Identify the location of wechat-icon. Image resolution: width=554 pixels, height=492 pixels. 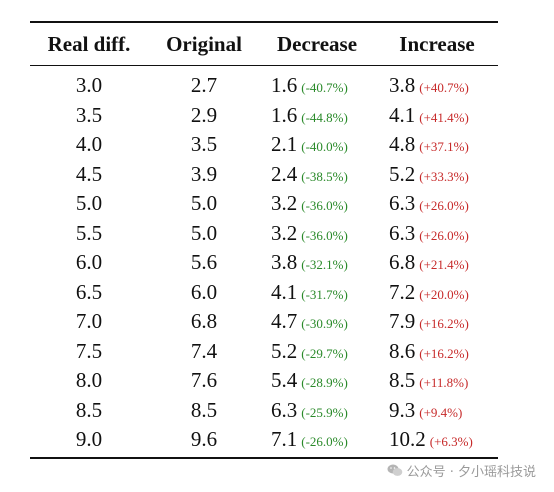
(394, 470).